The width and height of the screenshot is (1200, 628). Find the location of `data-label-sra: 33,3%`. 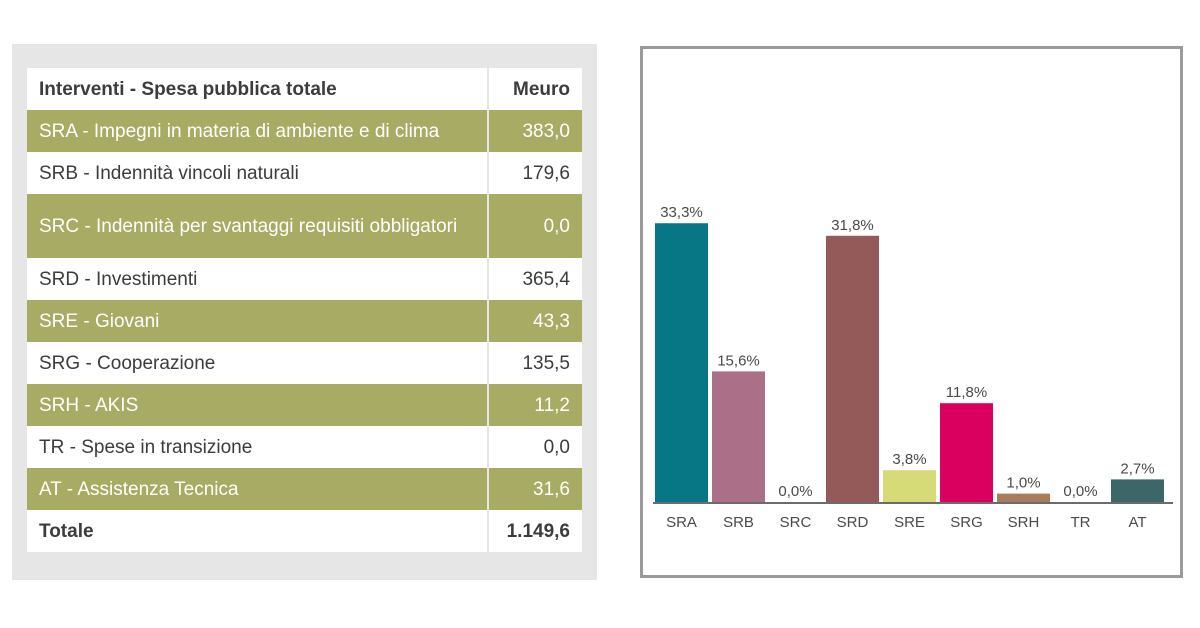

data-label-sra: 33,3% is located at coordinates (681, 212).